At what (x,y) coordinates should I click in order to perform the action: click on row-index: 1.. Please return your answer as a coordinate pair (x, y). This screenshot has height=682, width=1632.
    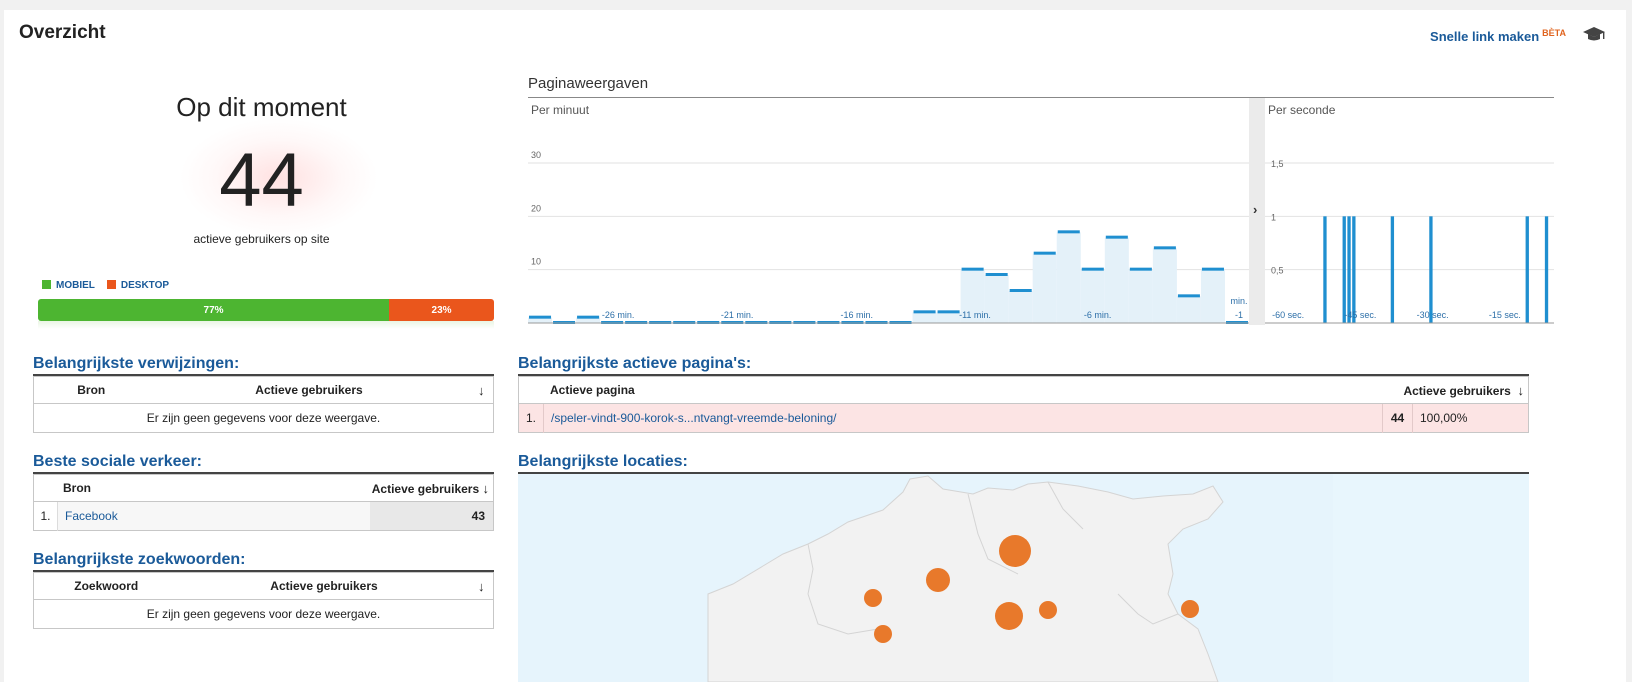
    Looking at the image, I should click on (531, 418).